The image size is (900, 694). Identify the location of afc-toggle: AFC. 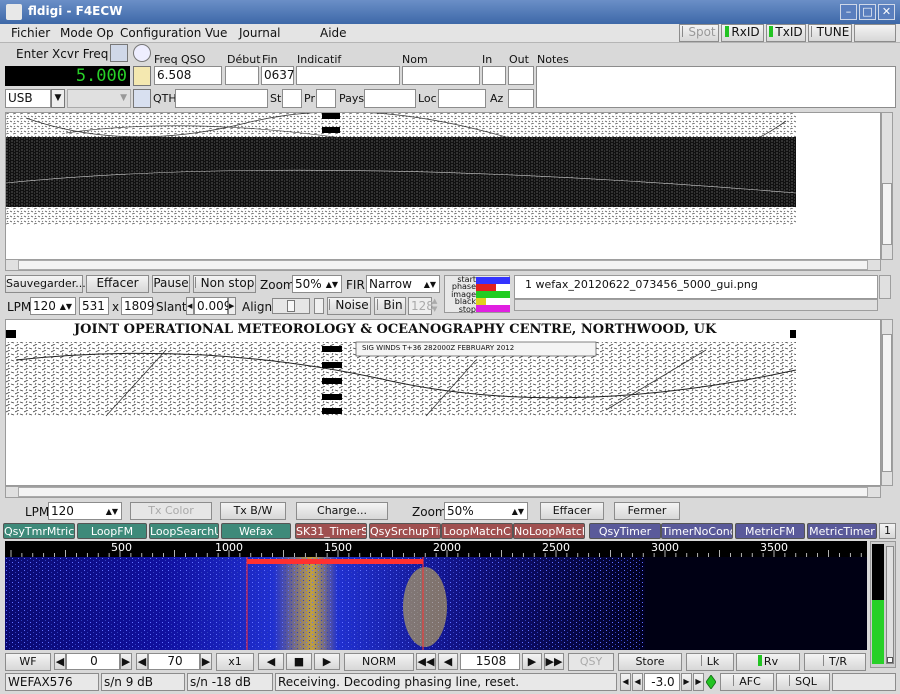
(747, 682).